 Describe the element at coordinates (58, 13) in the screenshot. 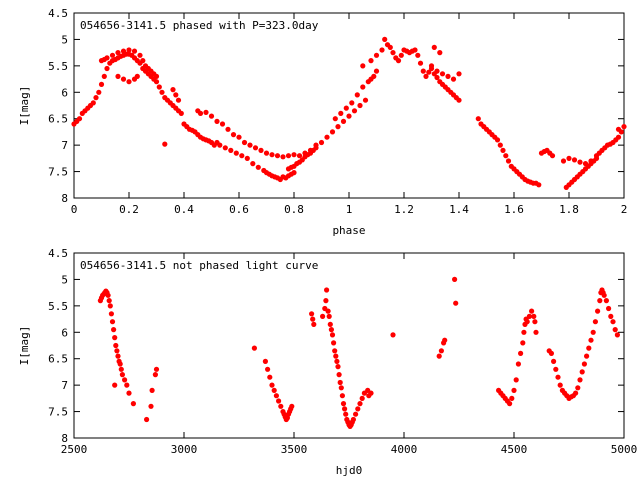

I see `phased-y-tick-label: 4.5` at that location.